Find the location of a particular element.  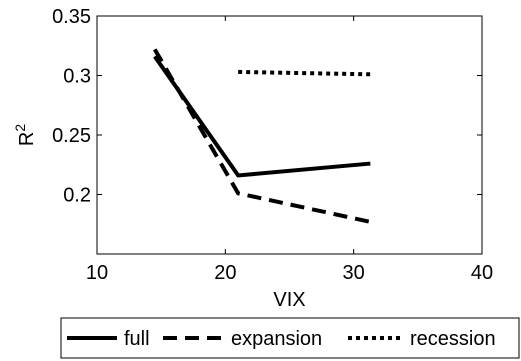

y-axis-label: R2 is located at coordinates (25, 135).